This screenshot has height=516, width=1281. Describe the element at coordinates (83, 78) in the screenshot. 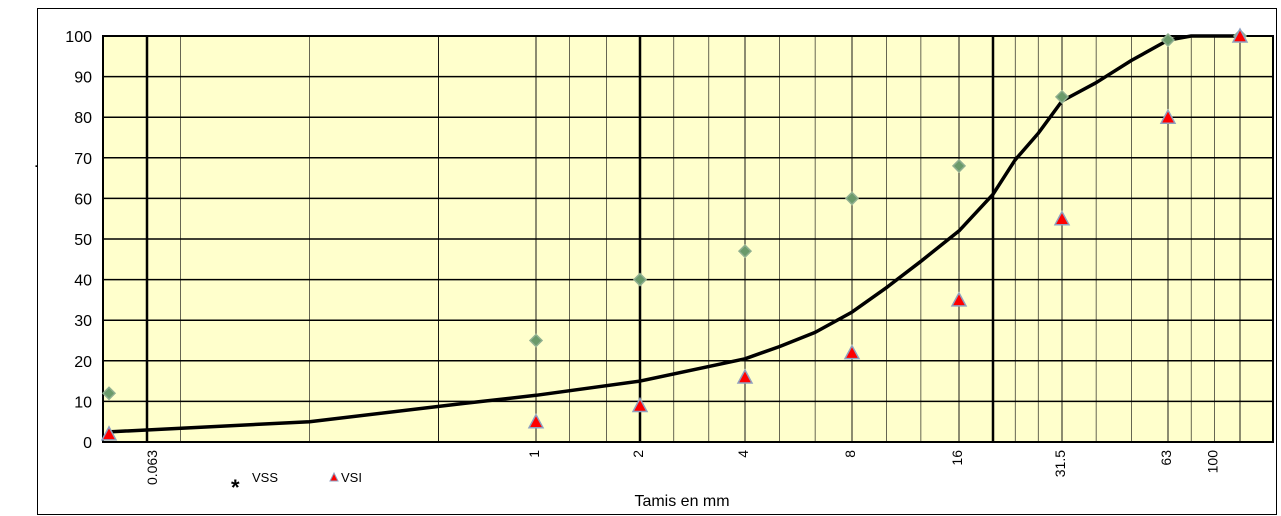

I see `y-tick-label: 90` at that location.